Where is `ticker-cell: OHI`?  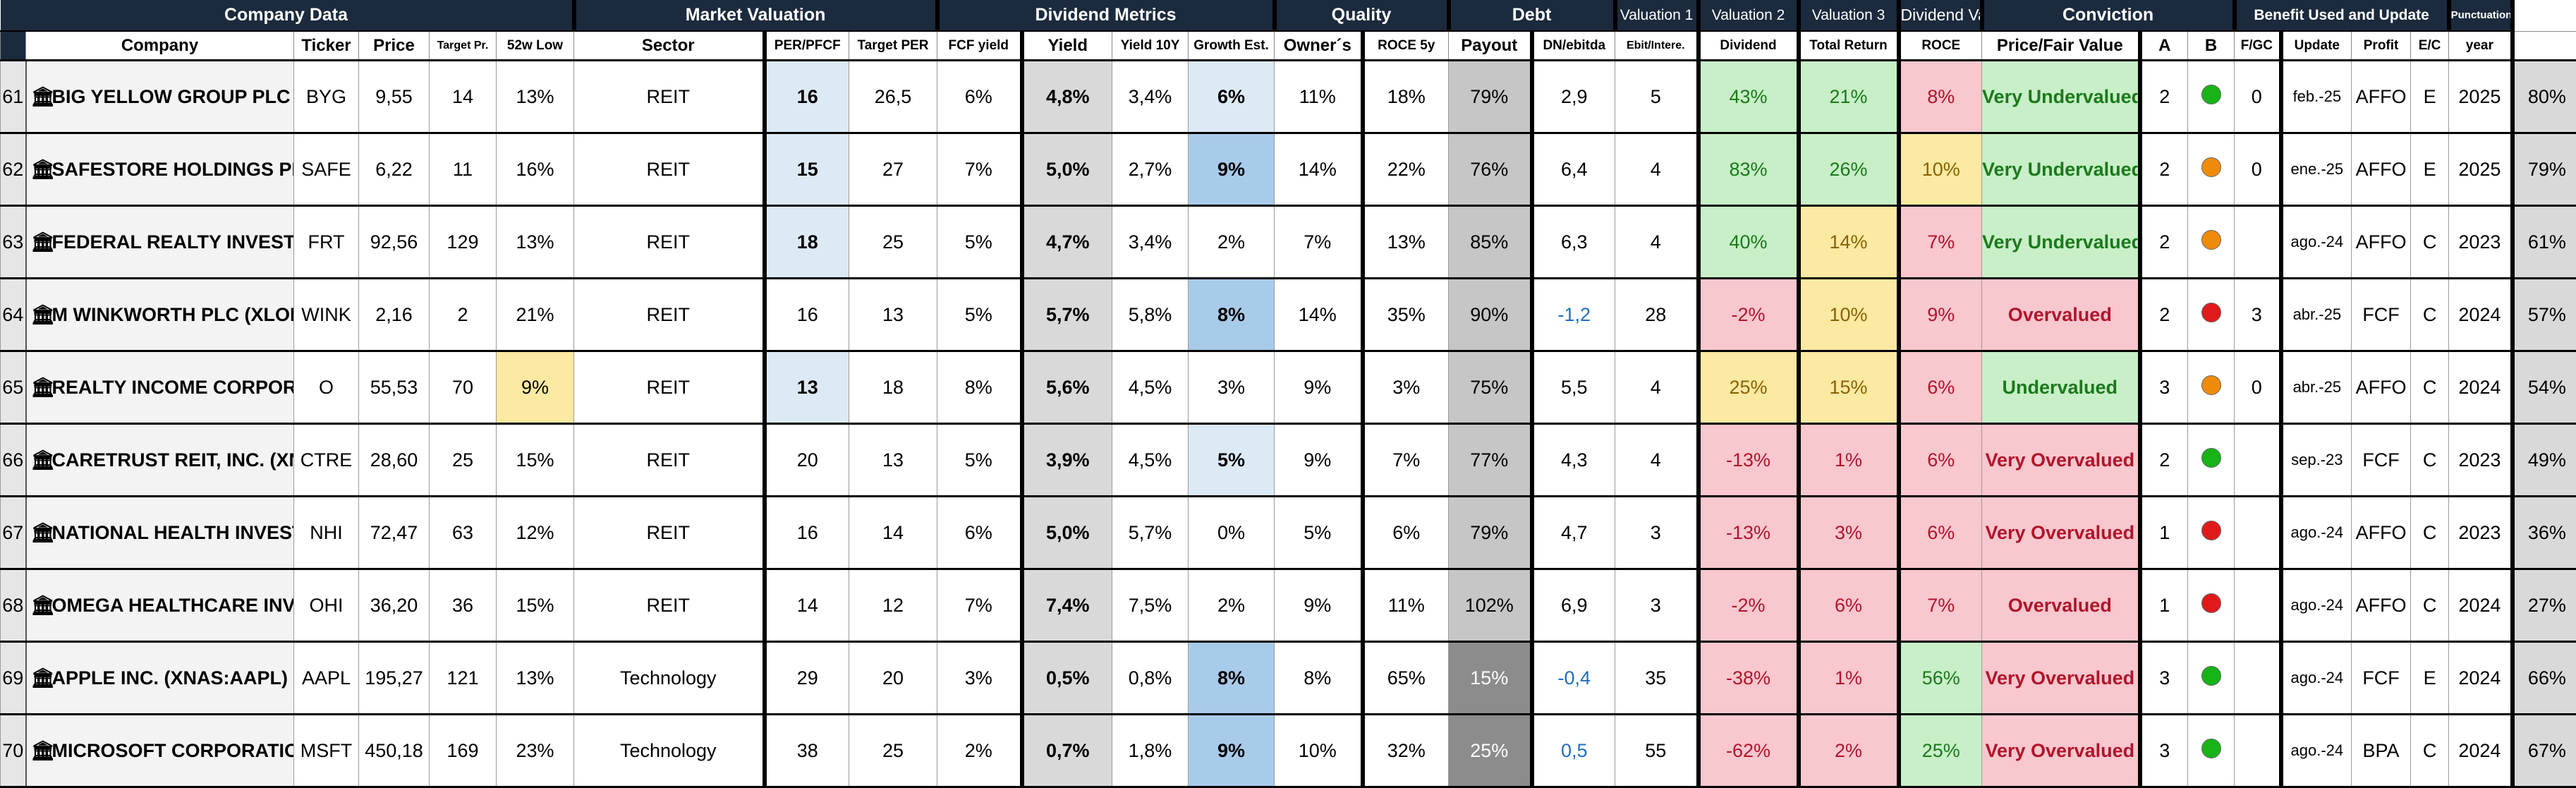 ticker-cell: OHI is located at coordinates (326, 605).